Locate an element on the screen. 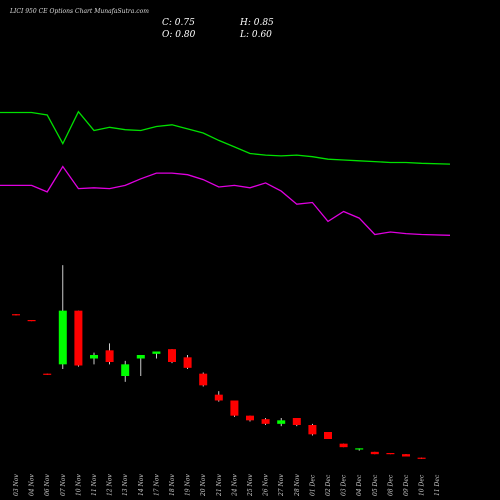 The height and width of the screenshot is (500, 500). candle-25-nov is located at coordinates (250, 418).